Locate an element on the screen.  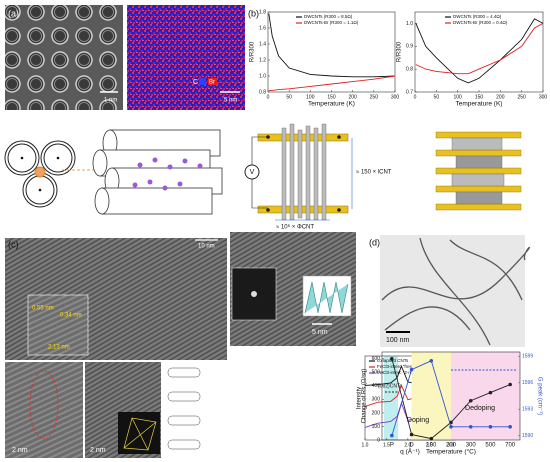
voltmeter-label: V is located at coordinates (252, 172).